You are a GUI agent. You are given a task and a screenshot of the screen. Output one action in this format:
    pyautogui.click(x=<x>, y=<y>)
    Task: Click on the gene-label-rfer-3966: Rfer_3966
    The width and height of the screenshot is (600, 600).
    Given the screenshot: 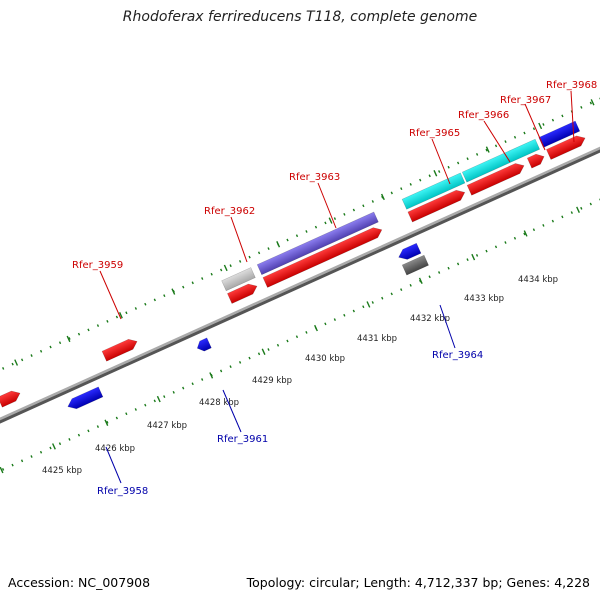 What is the action you would take?
    pyautogui.click(x=483, y=115)
    